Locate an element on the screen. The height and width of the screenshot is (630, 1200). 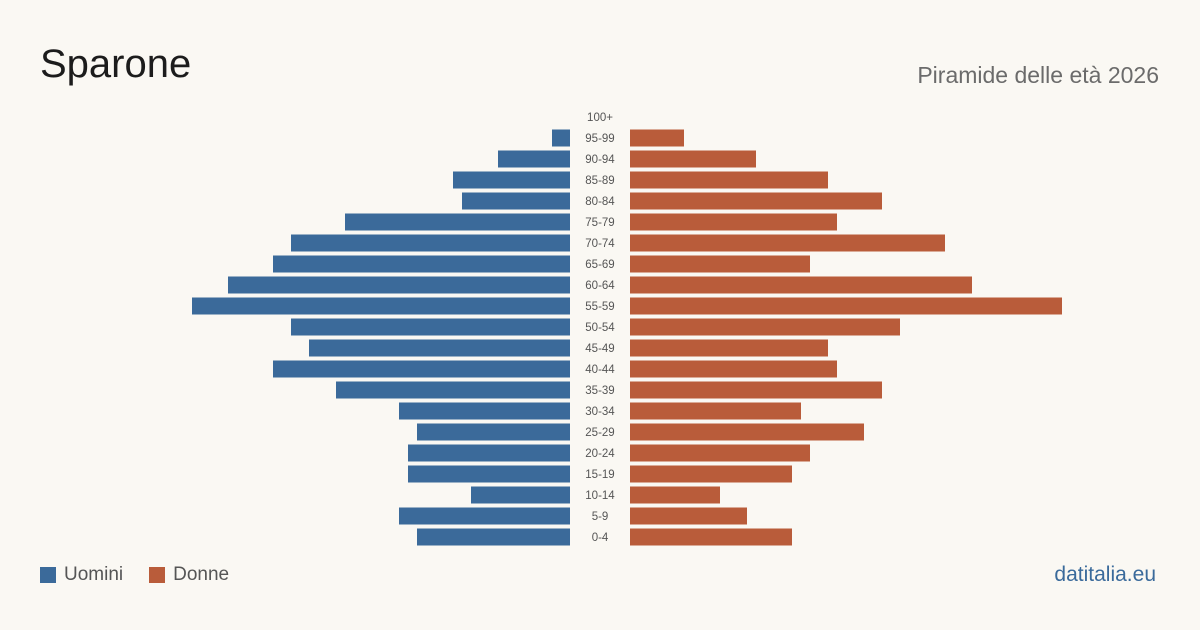
age-label-50-54: 50-54 is located at coordinates (600, 328).